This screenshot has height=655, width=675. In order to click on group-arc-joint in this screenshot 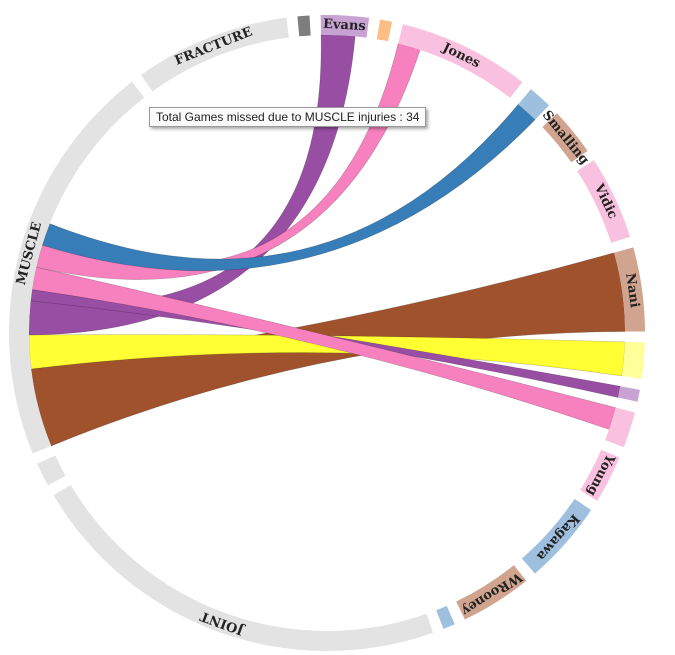, I will do `click(243, 567)`.